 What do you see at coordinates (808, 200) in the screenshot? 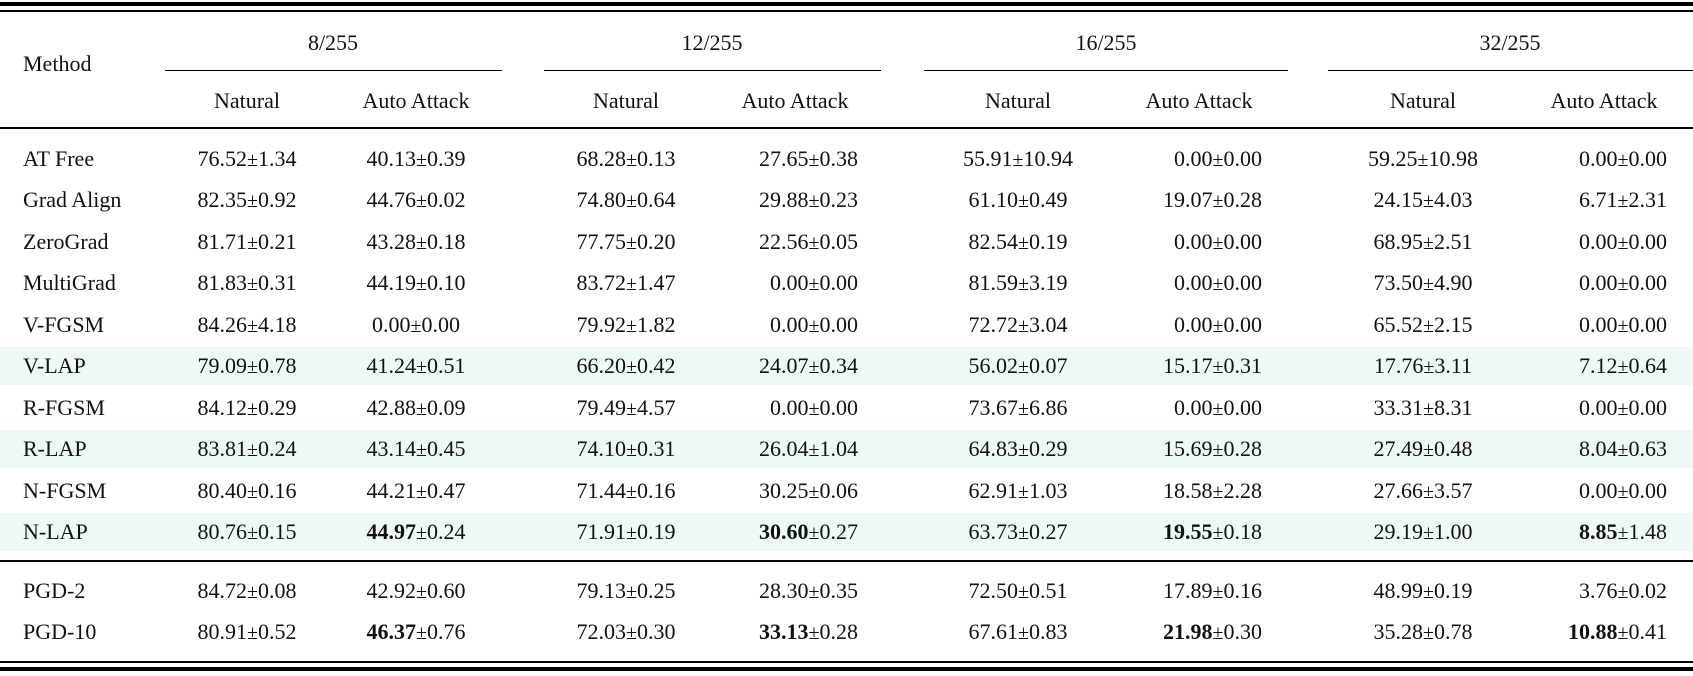
I see `table-cell: 29.88±0.23` at bounding box center [808, 200].